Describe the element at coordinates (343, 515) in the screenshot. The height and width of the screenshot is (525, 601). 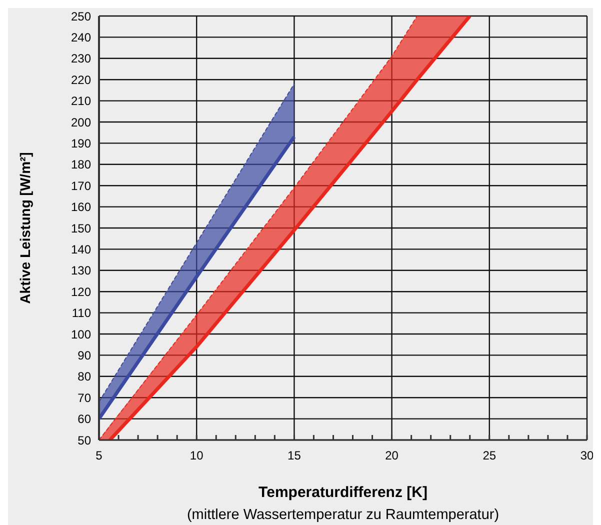
I see `text: (mittlere Wassertemperatur zu Raumtemperatur)` at that location.